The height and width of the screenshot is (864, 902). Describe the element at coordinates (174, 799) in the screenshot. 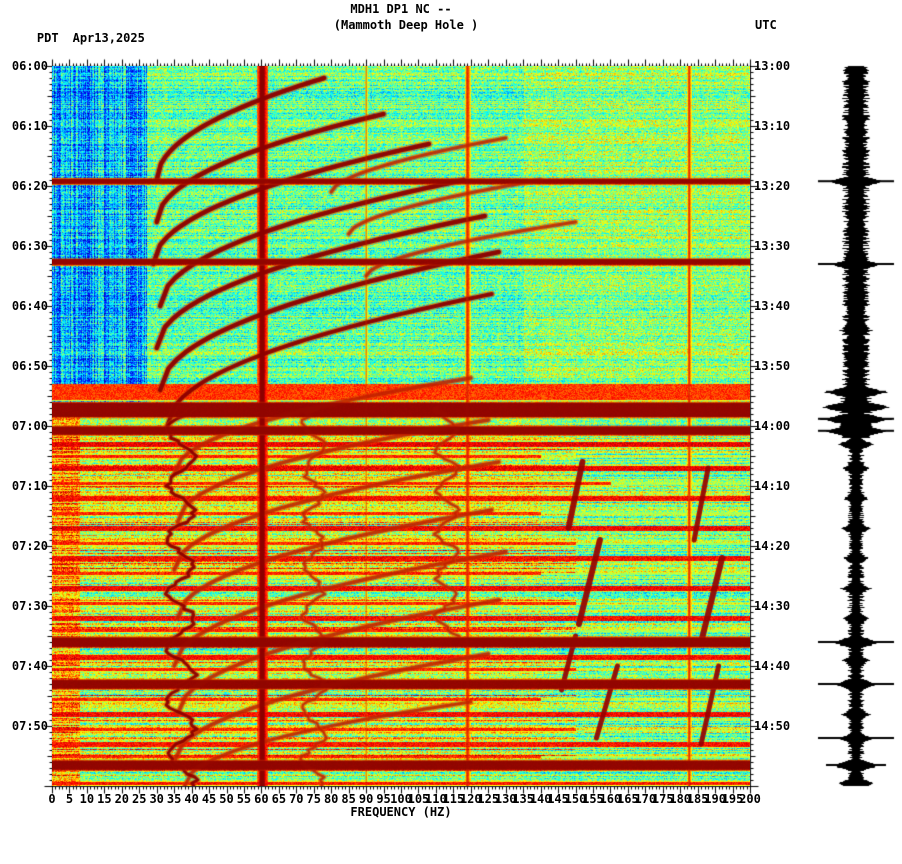

I see `frequency-tick-label: 35` at that location.